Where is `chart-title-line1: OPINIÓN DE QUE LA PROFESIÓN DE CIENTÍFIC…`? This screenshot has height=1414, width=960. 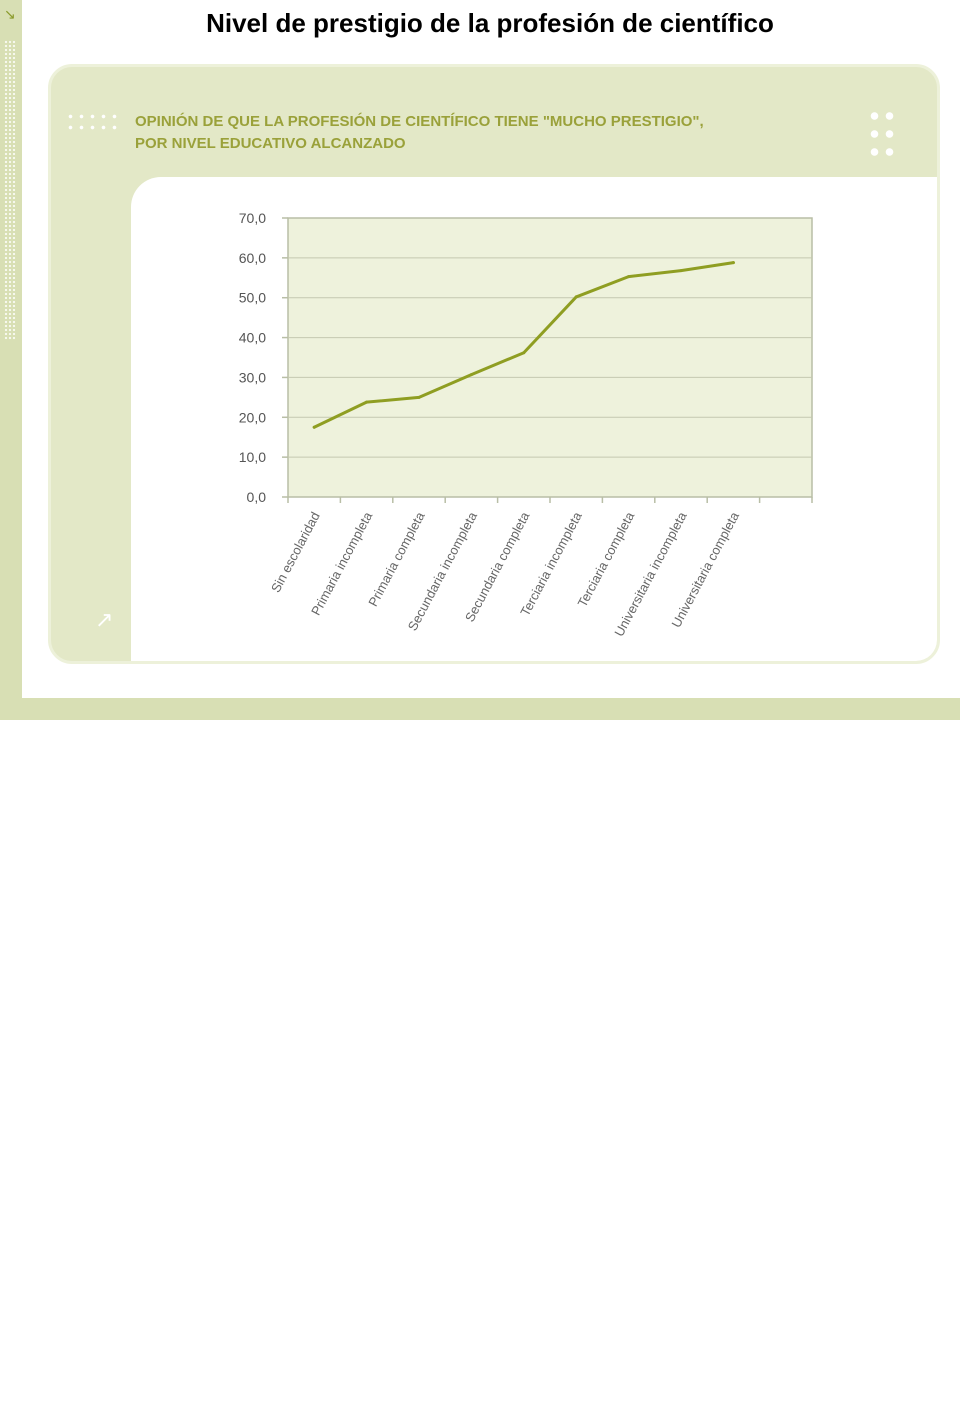 chart-title-line1: OPINIÓN DE QUE LA PROFESIÓN DE CIENTÍFIC… is located at coordinates (419, 121).